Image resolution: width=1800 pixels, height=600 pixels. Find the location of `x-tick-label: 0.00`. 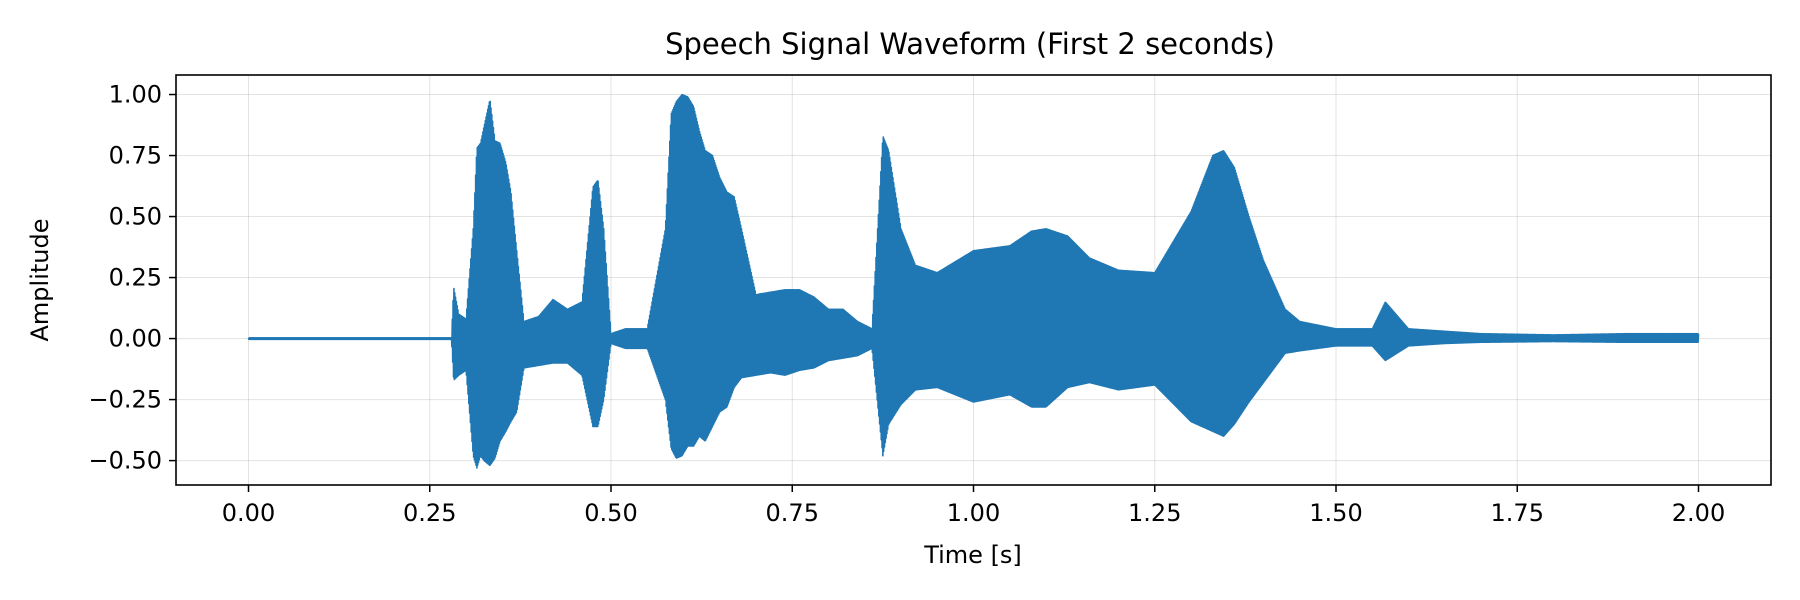

x-tick-label: 0.00 is located at coordinates (248, 513).